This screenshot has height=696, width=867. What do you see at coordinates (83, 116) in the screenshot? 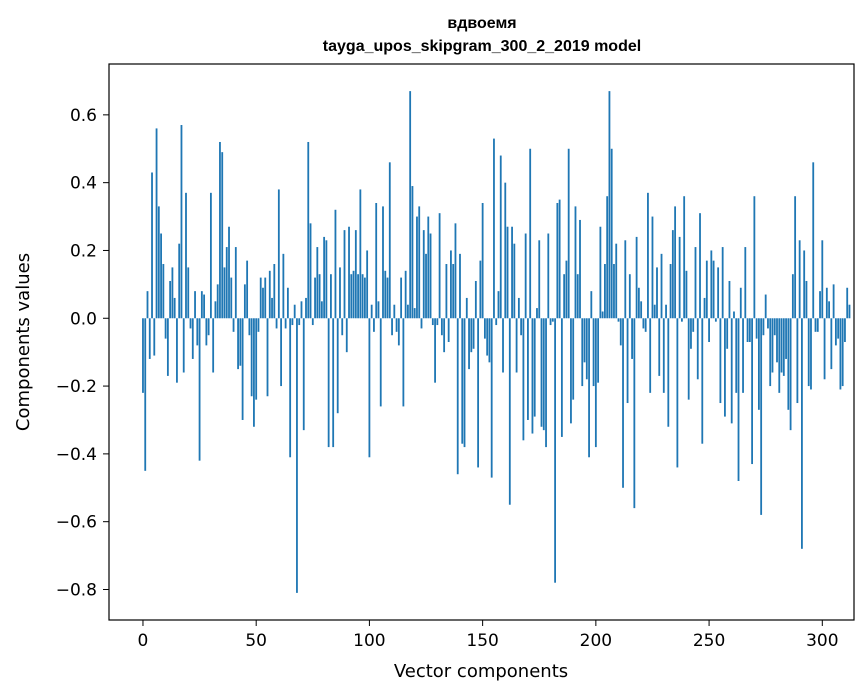
I see `y-tick-label: 0.6` at bounding box center [83, 116].